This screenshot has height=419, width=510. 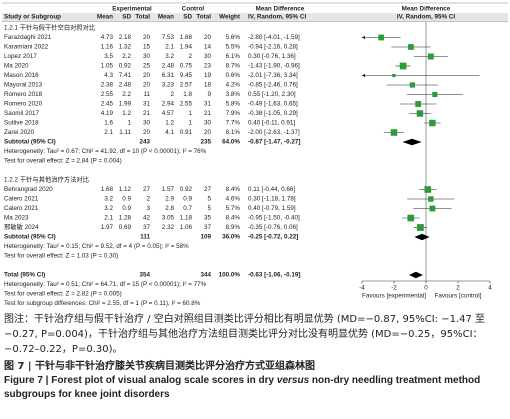 I want to click on exp-value: 3.5, so click(x=108, y=56).